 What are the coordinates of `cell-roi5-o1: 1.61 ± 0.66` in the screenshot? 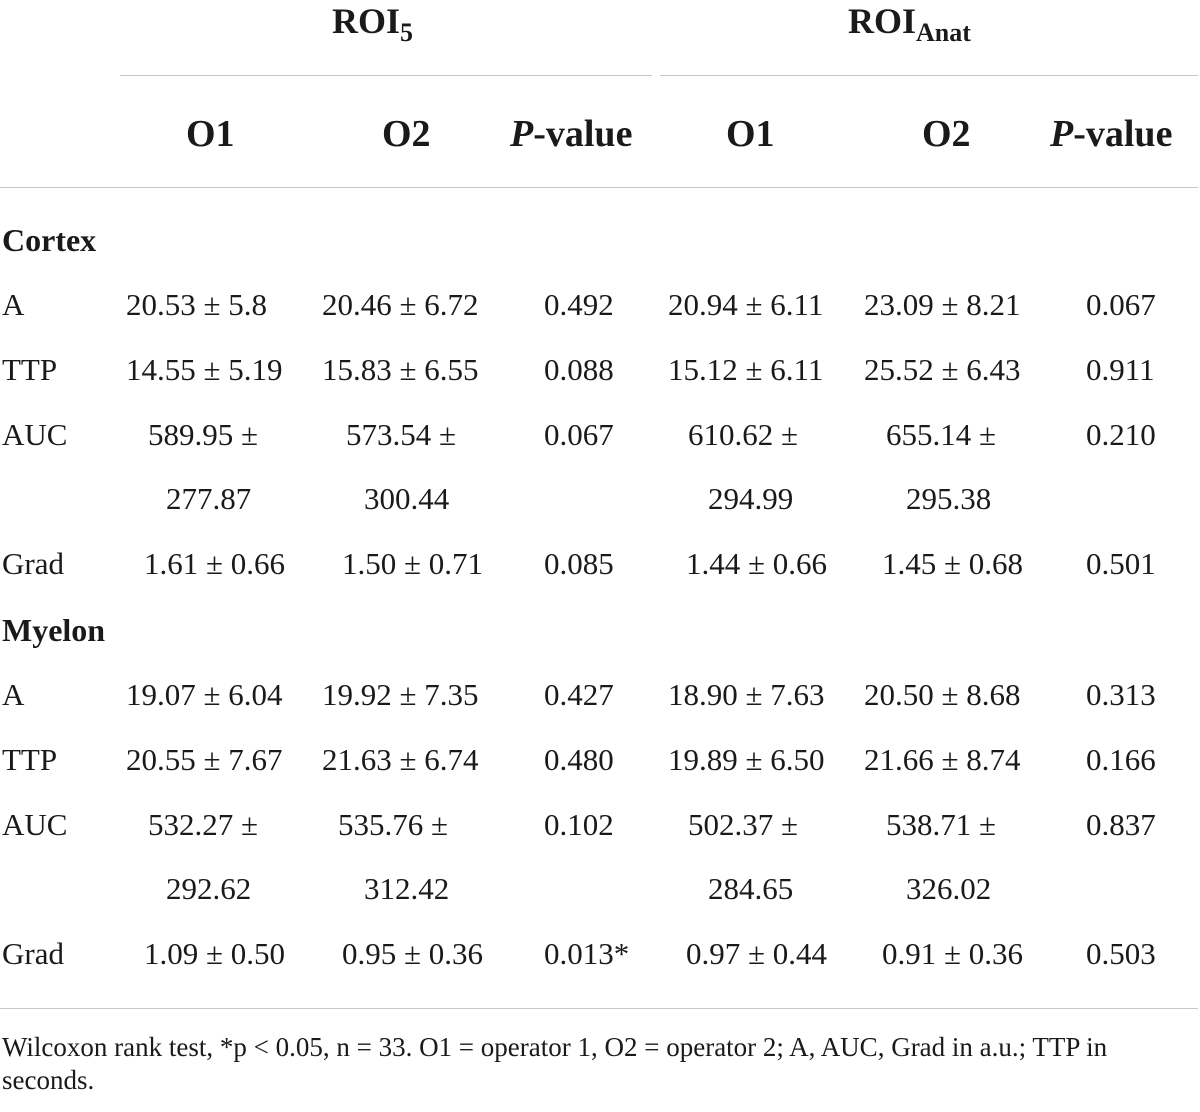 It's located at (215, 563).